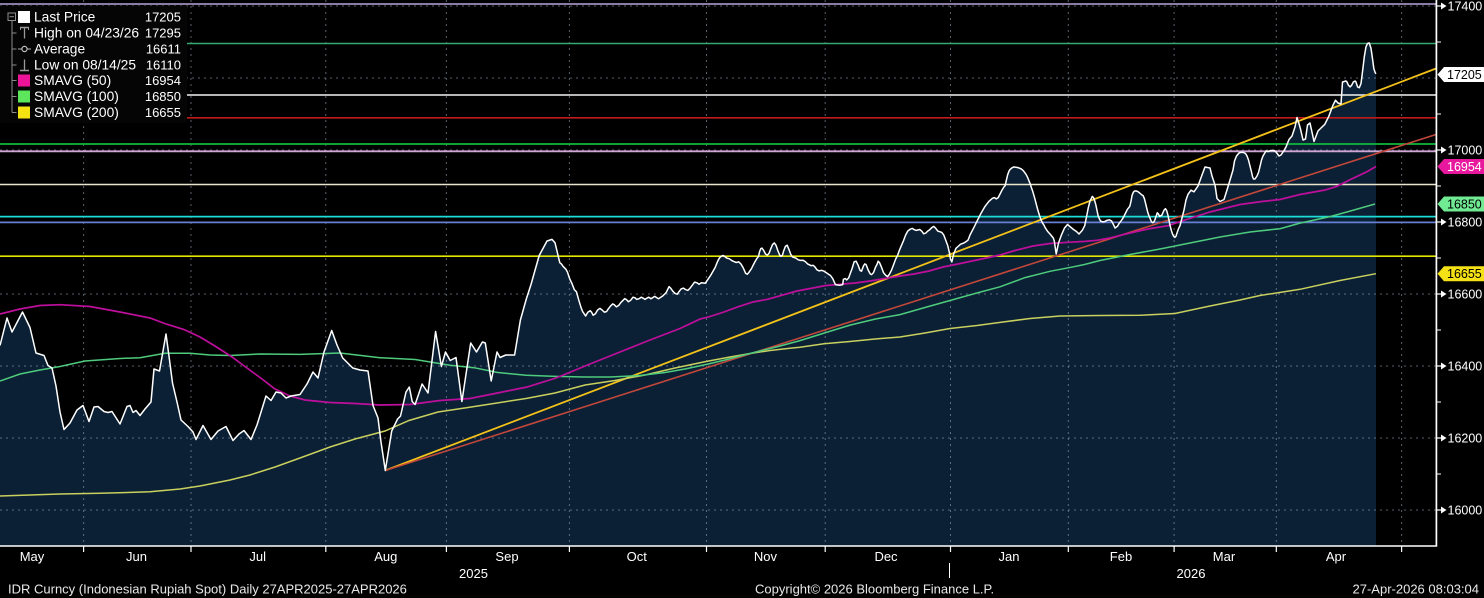  What do you see at coordinates (1009, 556) in the screenshot?
I see `svg-text: Jan` at bounding box center [1009, 556].